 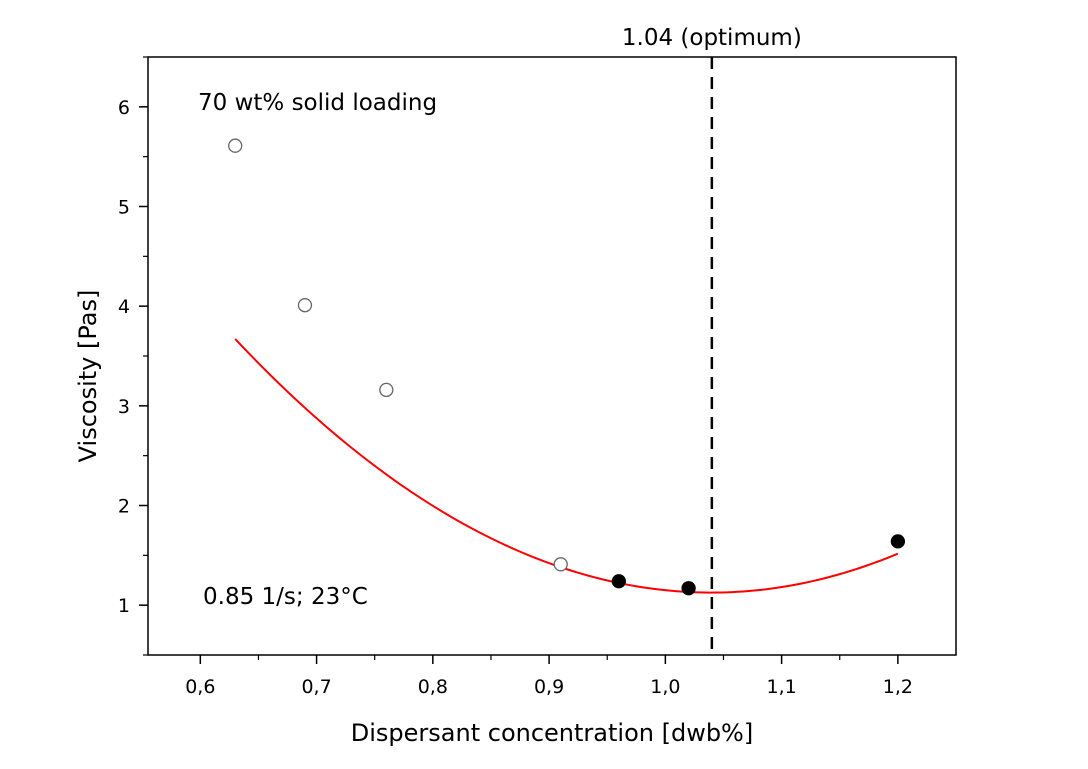 I want to click on y-tick-label: 1, so click(x=124, y=606).